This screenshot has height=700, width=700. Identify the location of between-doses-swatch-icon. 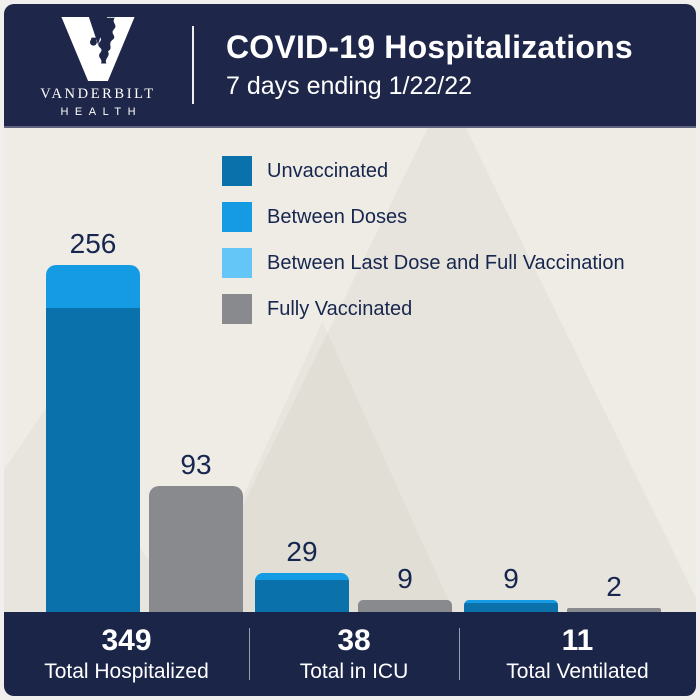
(237, 217).